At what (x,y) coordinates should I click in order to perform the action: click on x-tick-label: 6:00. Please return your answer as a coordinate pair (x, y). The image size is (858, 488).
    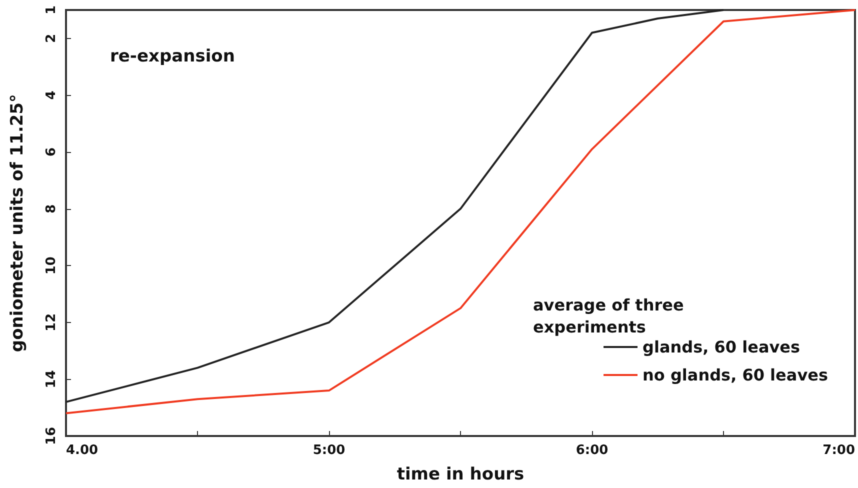
    Looking at the image, I should click on (592, 450).